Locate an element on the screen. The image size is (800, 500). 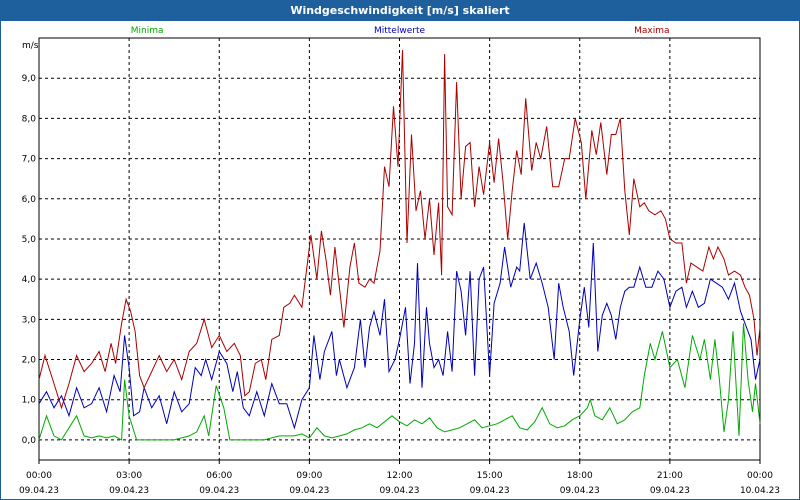
legend-item-maxima: Maxima is located at coordinates (651, 31).